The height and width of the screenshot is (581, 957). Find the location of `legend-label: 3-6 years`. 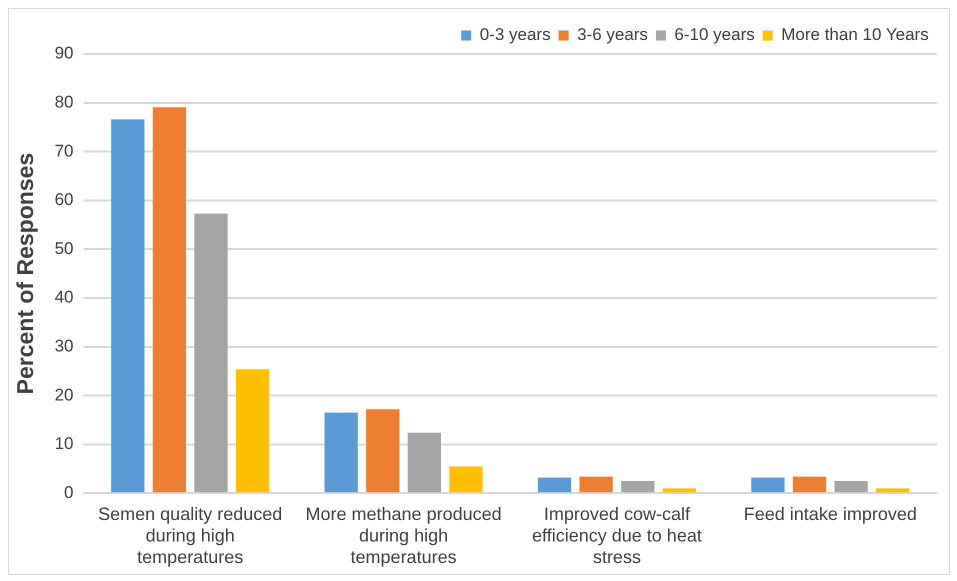

legend-label: 3-6 years is located at coordinates (612, 34).